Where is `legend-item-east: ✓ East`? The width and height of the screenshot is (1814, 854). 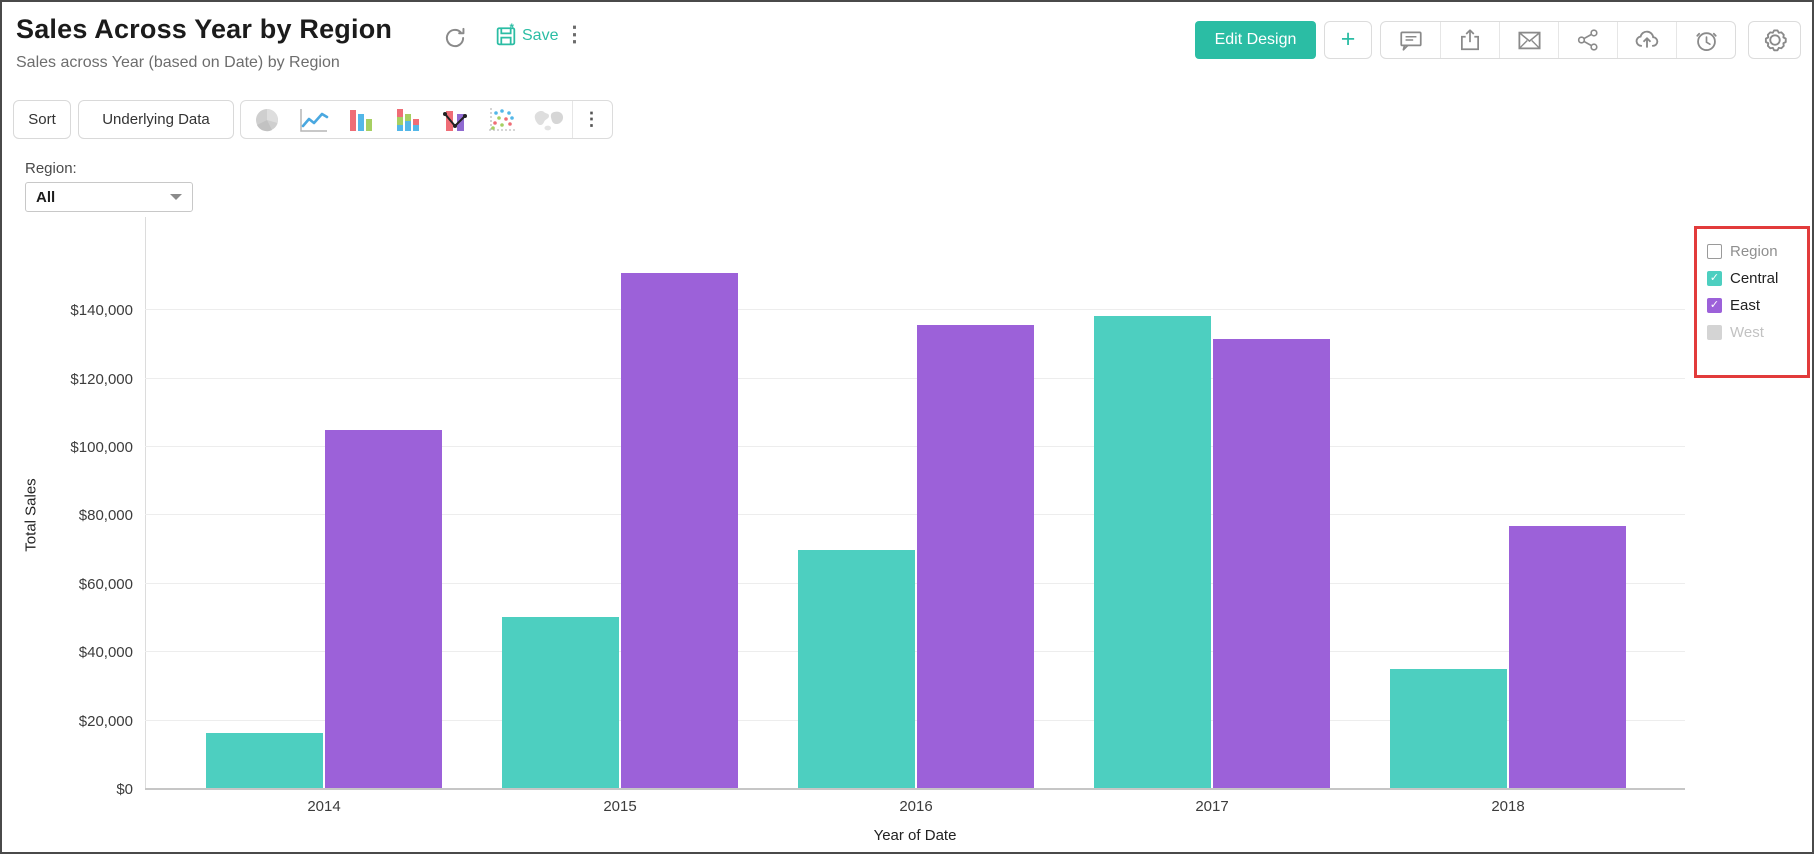
legend-item-east: ✓ East is located at coordinates (1757, 305).